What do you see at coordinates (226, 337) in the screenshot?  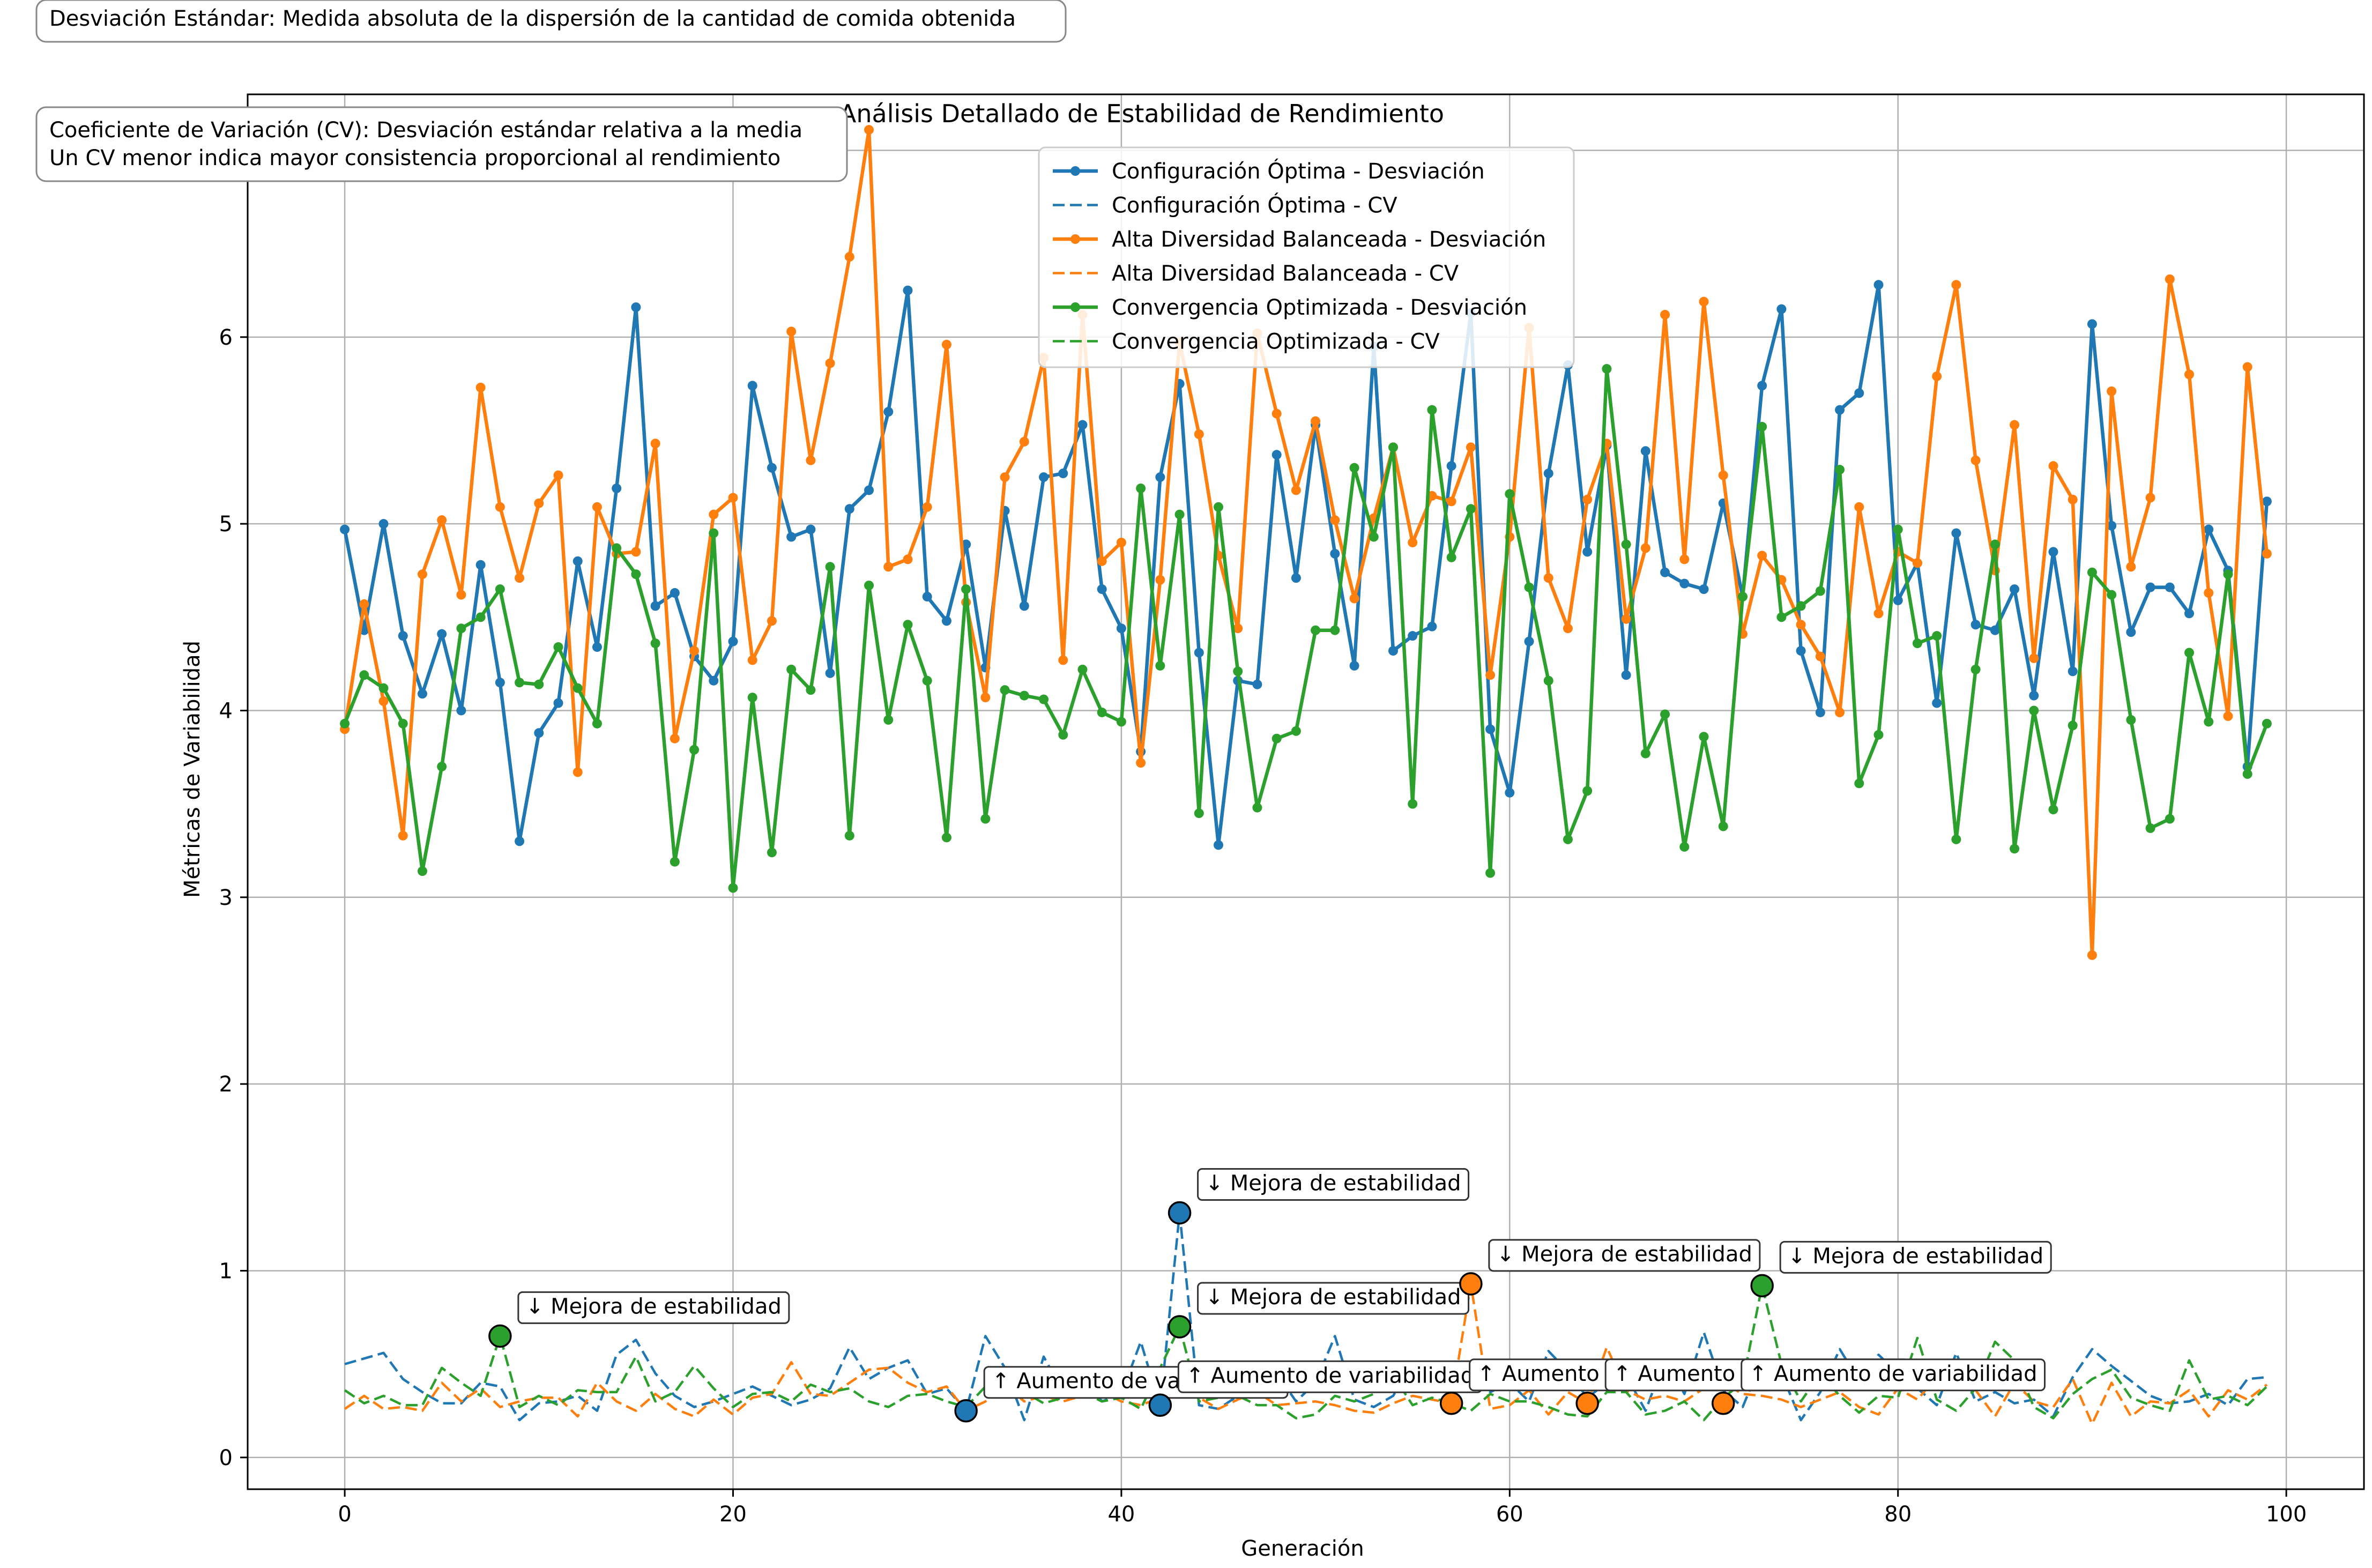 I see `y-tick-label-6: 6` at bounding box center [226, 337].